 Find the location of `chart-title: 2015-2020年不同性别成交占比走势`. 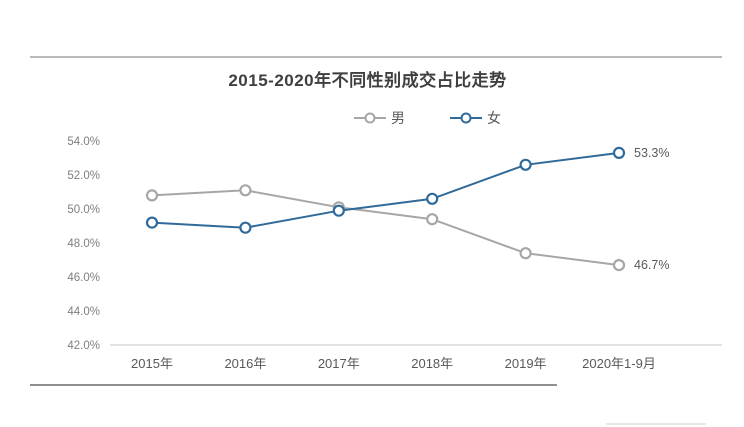

chart-title: 2015-2020年不同性别成交占比走势 is located at coordinates (367, 80).